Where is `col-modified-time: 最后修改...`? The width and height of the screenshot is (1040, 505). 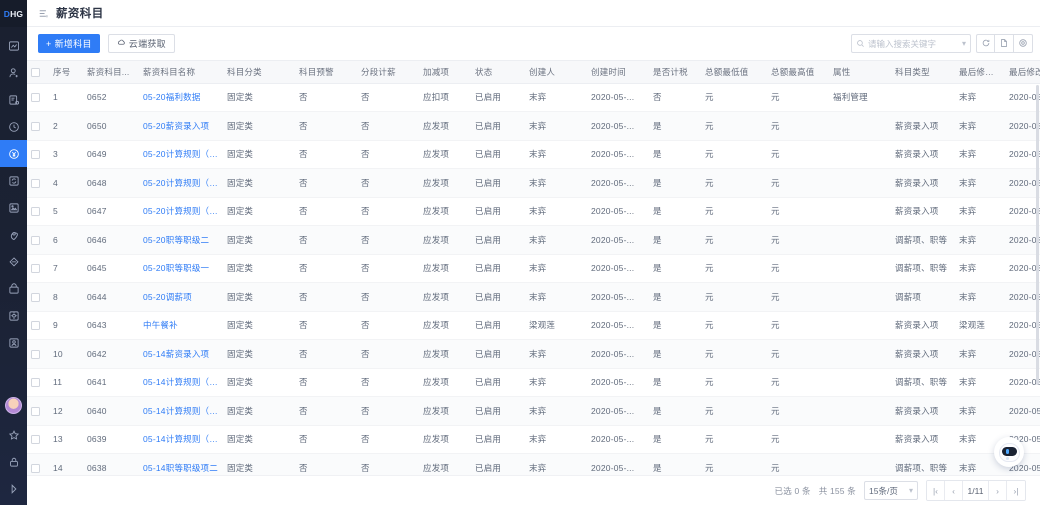 col-modified-time: 最后修改... is located at coordinates (1022, 72).